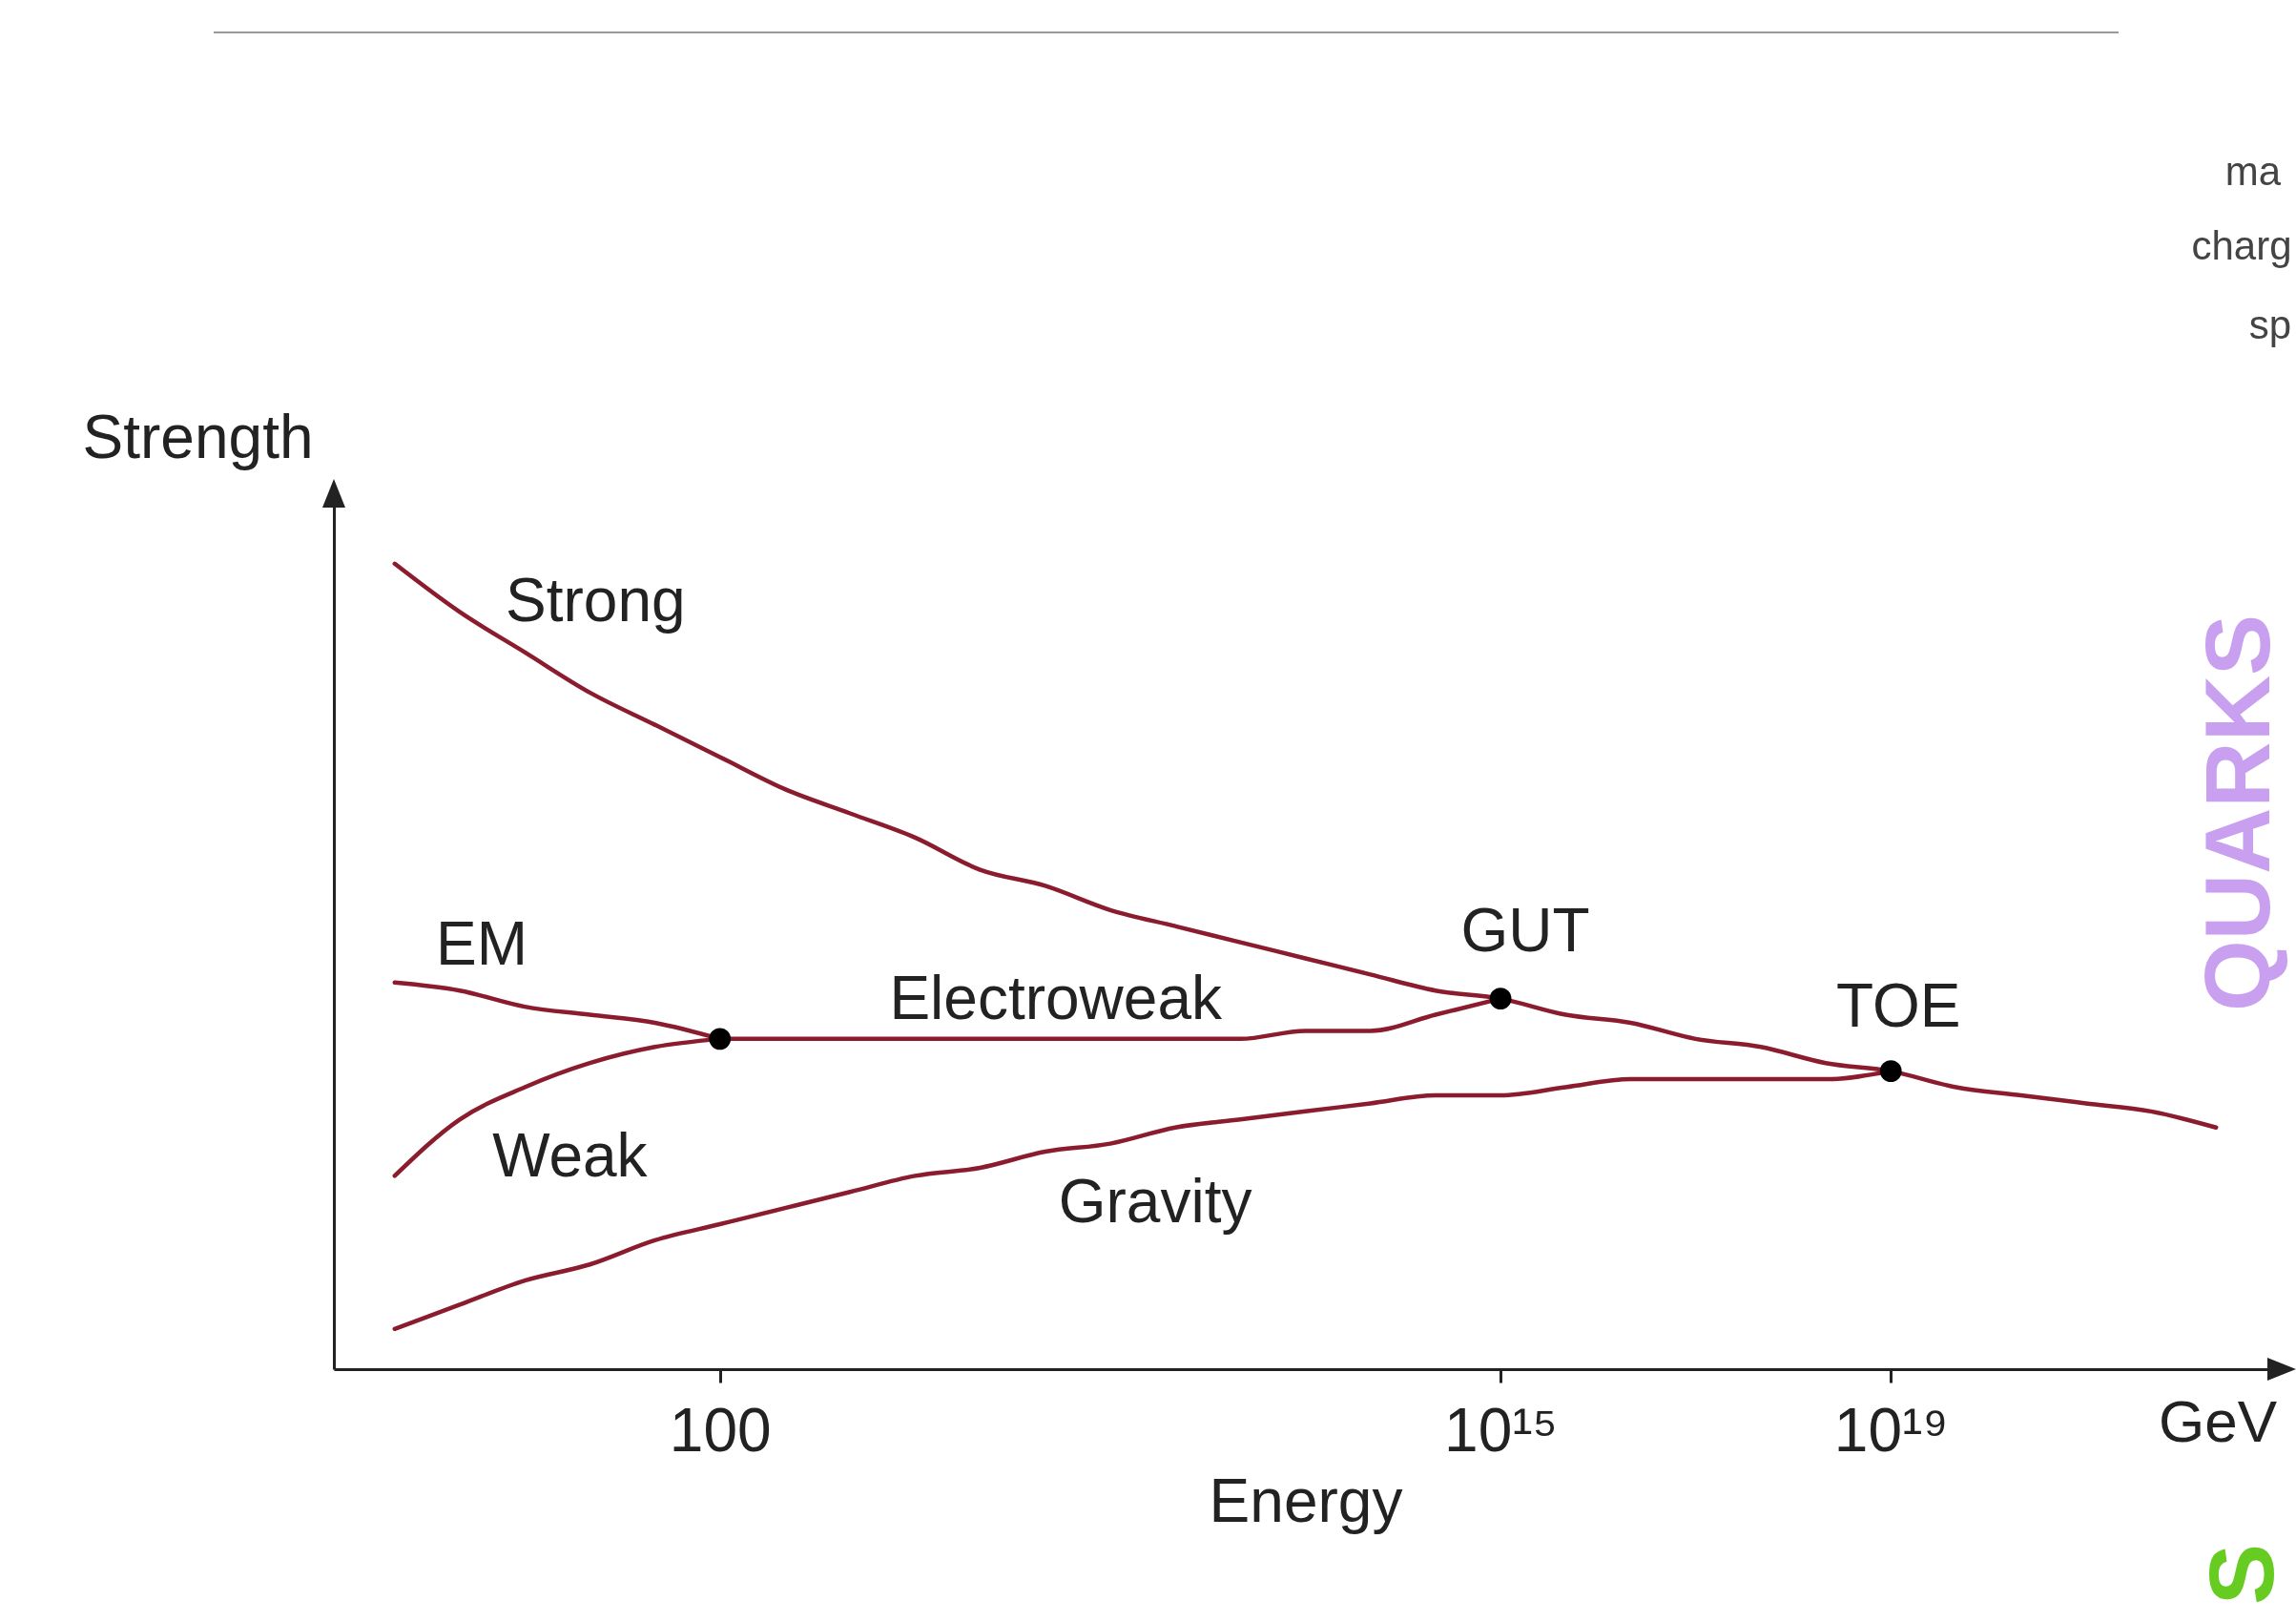 This screenshot has height=1622, width=2296. I want to click on x-axis-title: Energy, so click(1306, 1500).